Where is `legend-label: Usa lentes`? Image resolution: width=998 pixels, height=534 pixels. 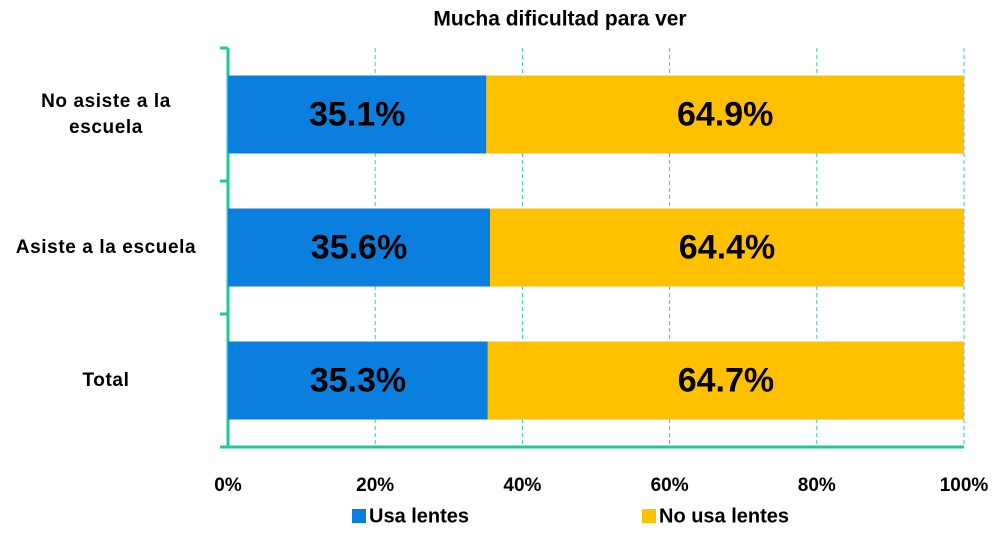 legend-label: Usa lentes is located at coordinates (419, 516).